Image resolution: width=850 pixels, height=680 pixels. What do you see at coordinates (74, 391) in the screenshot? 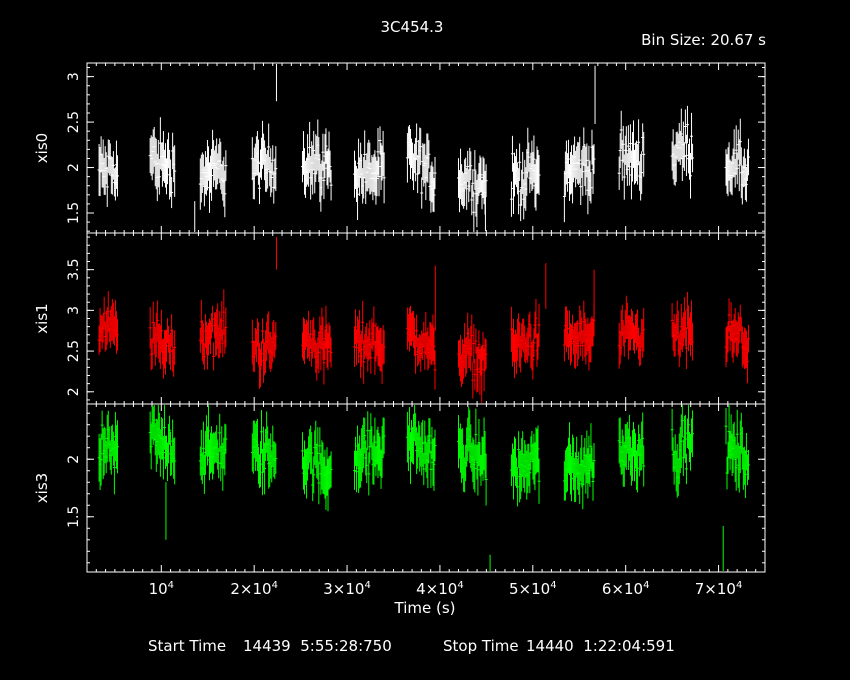
I see `xis1-ytick-label: 2` at bounding box center [74, 391].